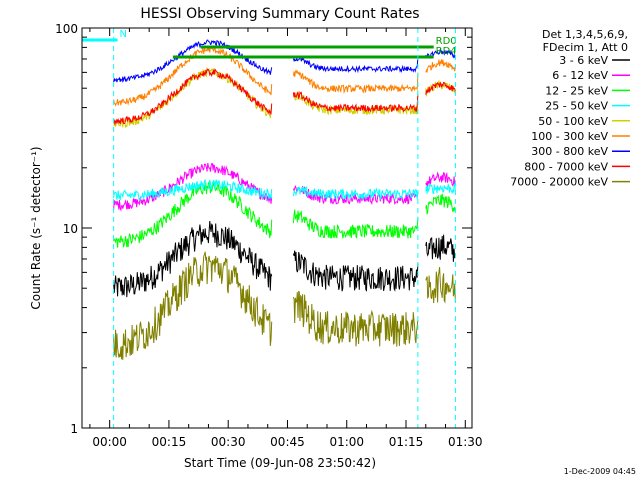  What do you see at coordinates (66, 29) in the screenshot?
I see `y-tick-label-2: 100` at bounding box center [66, 29].